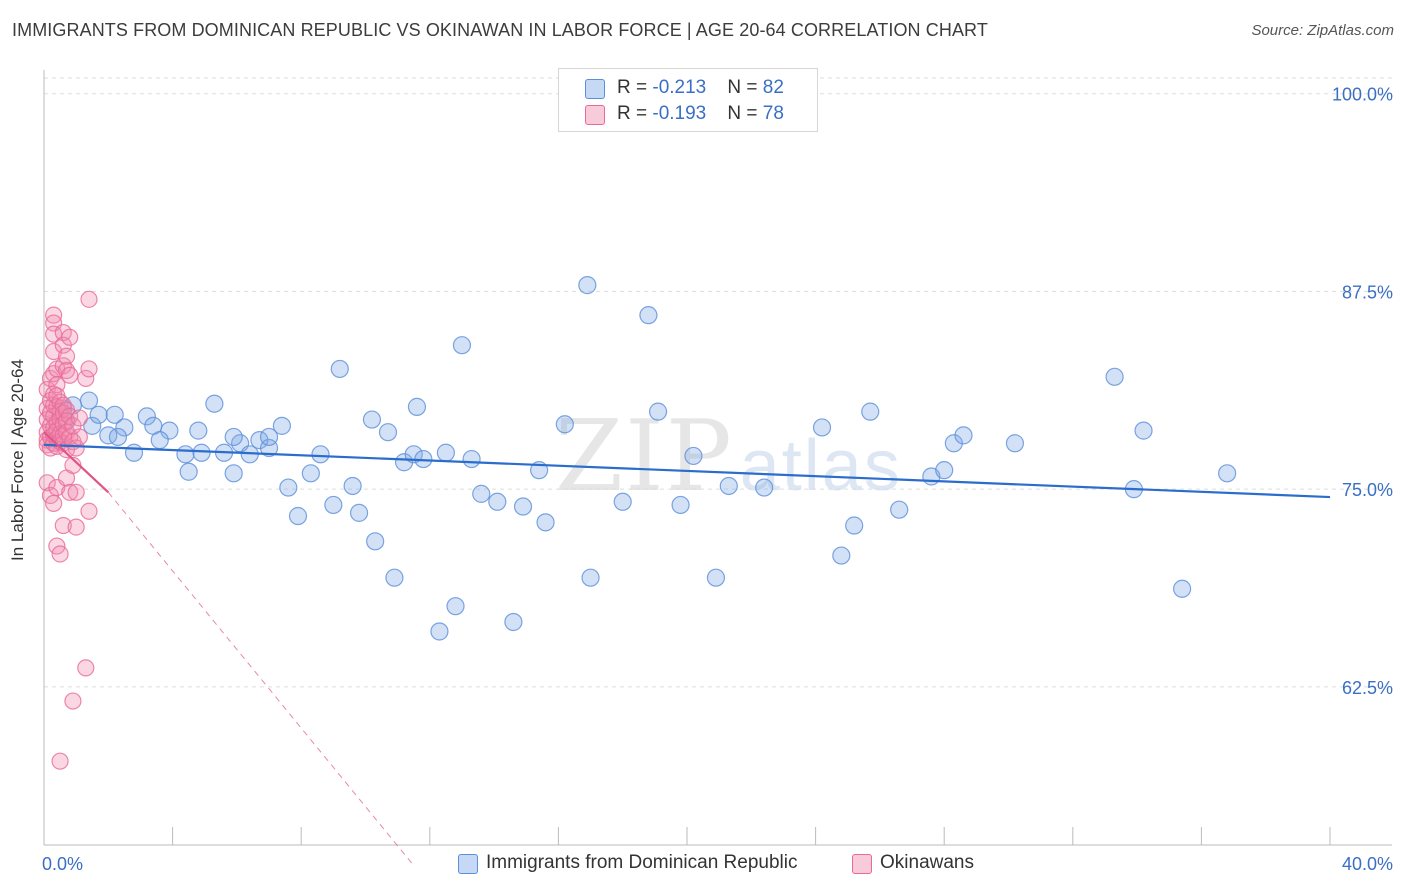  I want to click on y-tick-label: 100.0%, so click(1362, 95).